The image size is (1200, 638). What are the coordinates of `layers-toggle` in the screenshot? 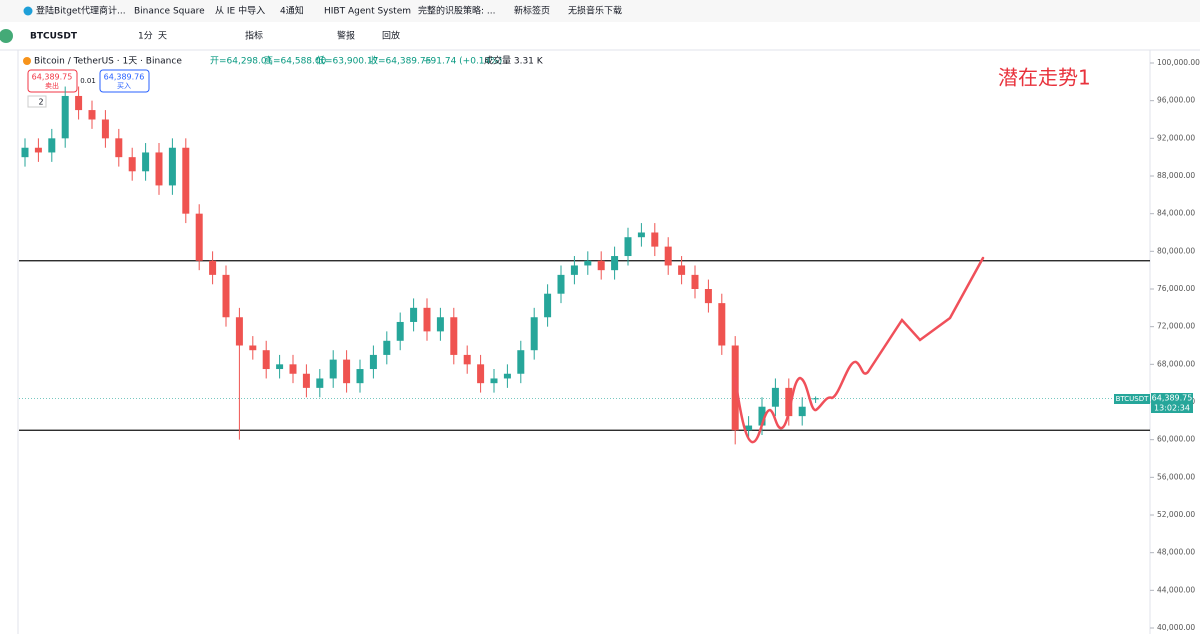 It's located at (37, 101).